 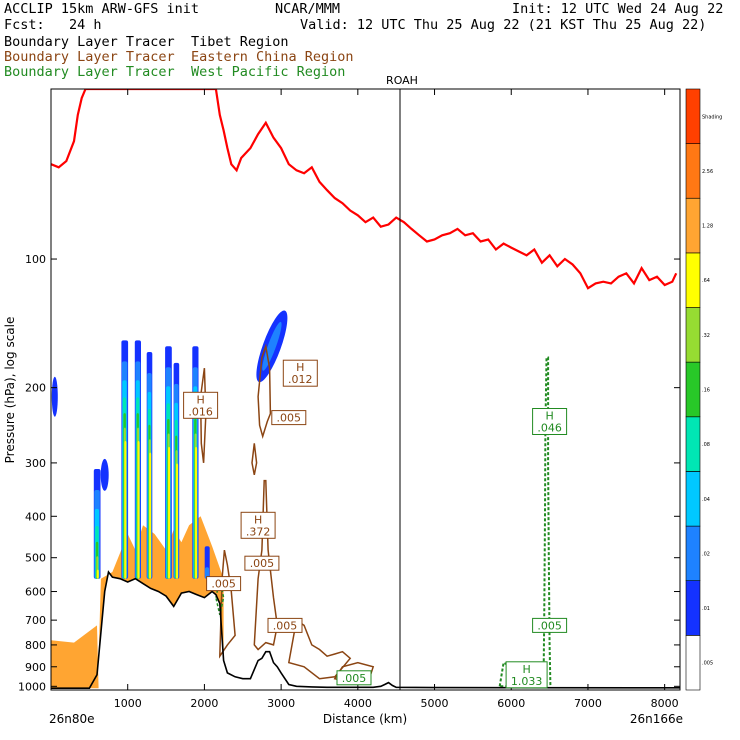 What do you see at coordinates (35, 620) in the screenshot?
I see `y-tick-label: 700` at bounding box center [35, 620].